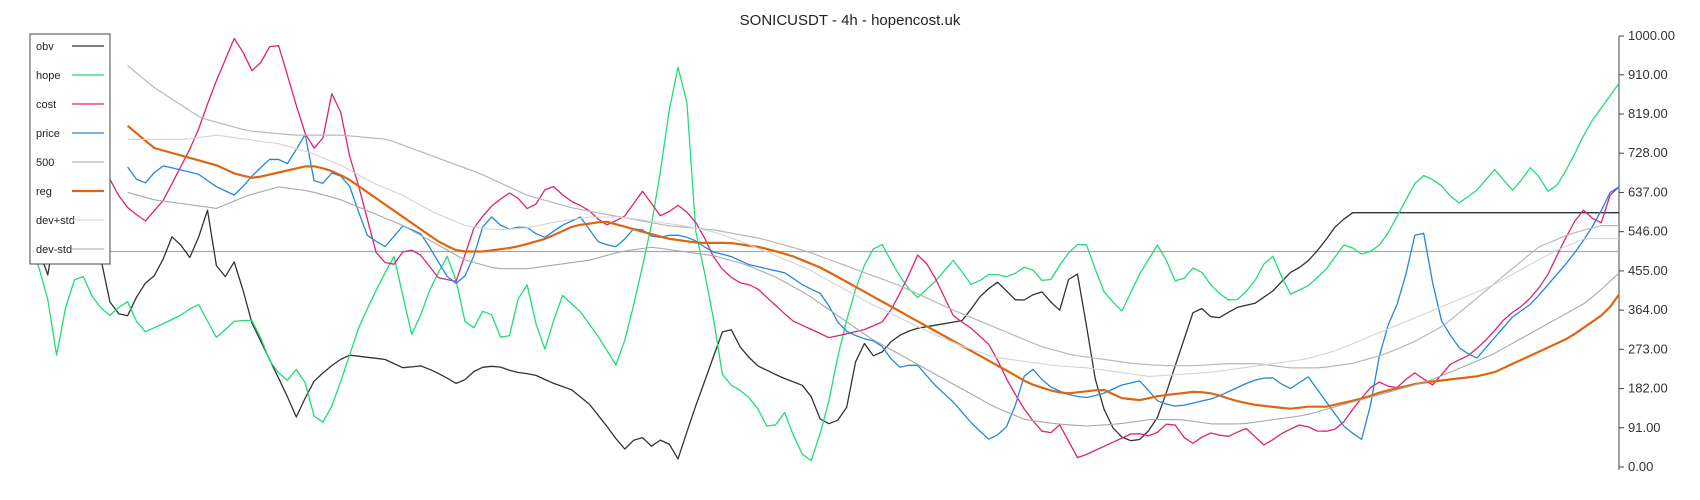  I want to click on y-tick-label: 546.00, so click(1648, 231).